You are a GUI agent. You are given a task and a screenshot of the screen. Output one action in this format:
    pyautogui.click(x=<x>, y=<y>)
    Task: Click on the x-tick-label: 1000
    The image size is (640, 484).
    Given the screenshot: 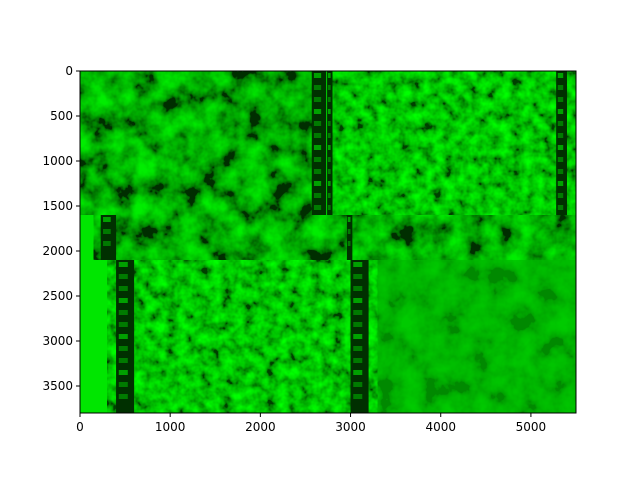 What is the action you would take?
    pyautogui.click(x=170, y=427)
    